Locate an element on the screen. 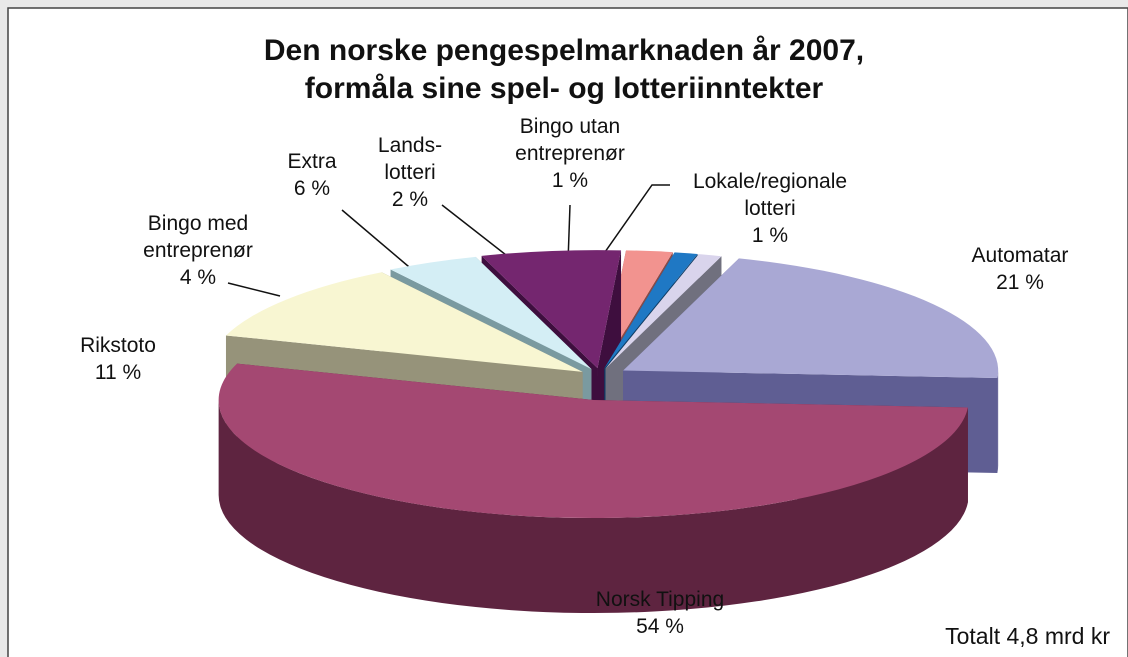 The width and height of the screenshot is (1128, 657). value-label: 54 % is located at coordinates (660, 626).